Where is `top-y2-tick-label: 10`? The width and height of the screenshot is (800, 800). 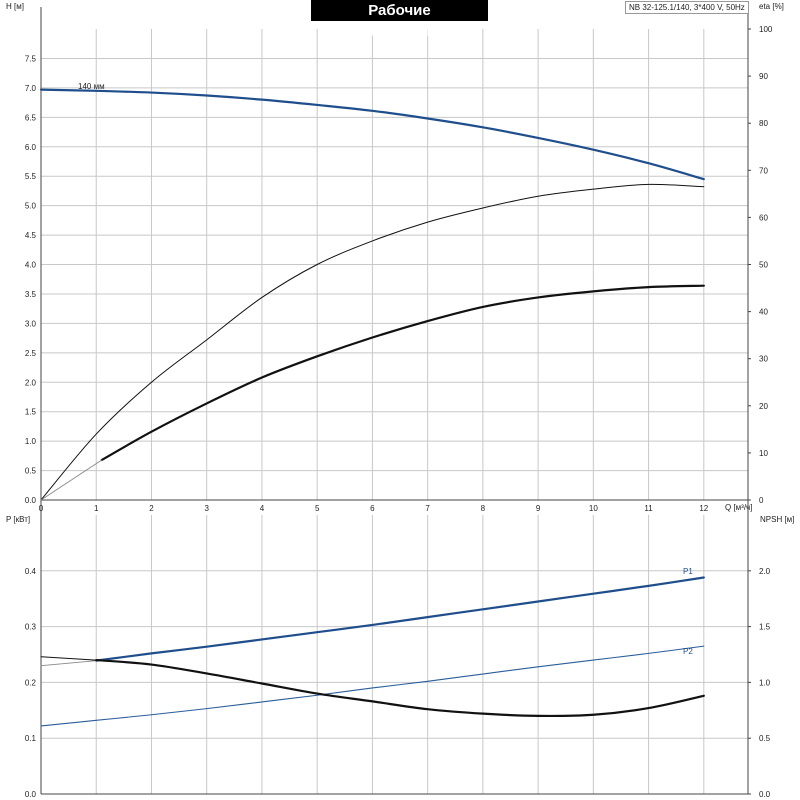 top-y2-tick-label: 10 is located at coordinates (763, 453).